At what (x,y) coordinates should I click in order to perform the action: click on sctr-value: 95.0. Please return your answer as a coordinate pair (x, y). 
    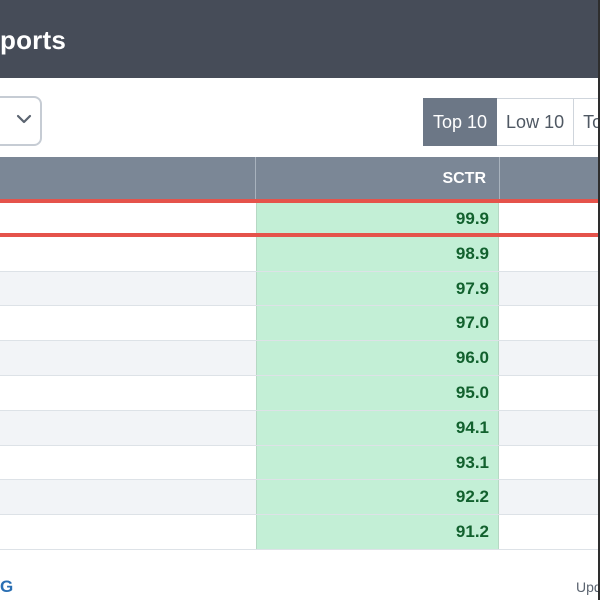
    Looking at the image, I should click on (472, 392).